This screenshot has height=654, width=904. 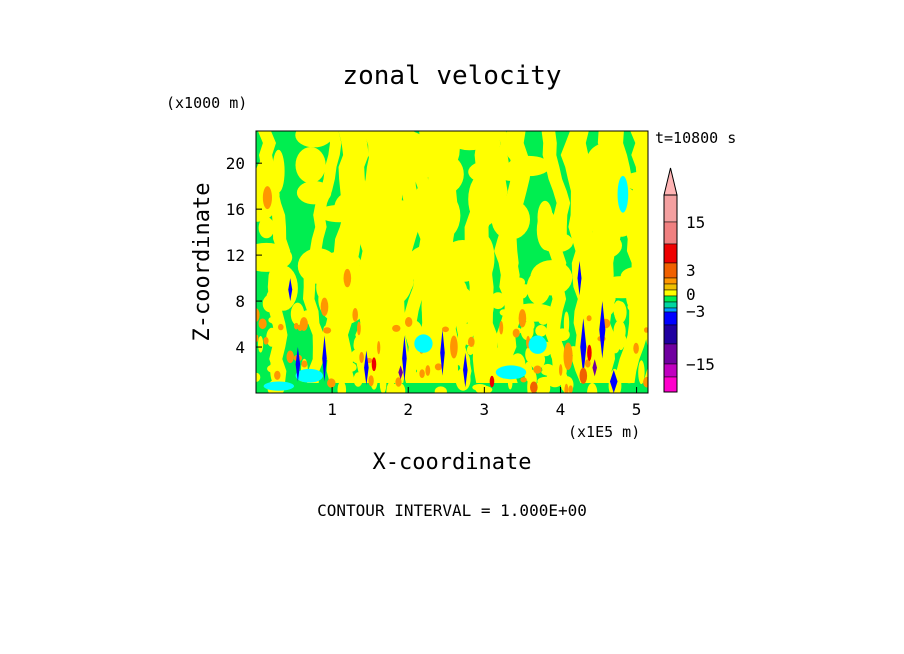 I want to click on colorbar-frame, so click(x=670, y=293).